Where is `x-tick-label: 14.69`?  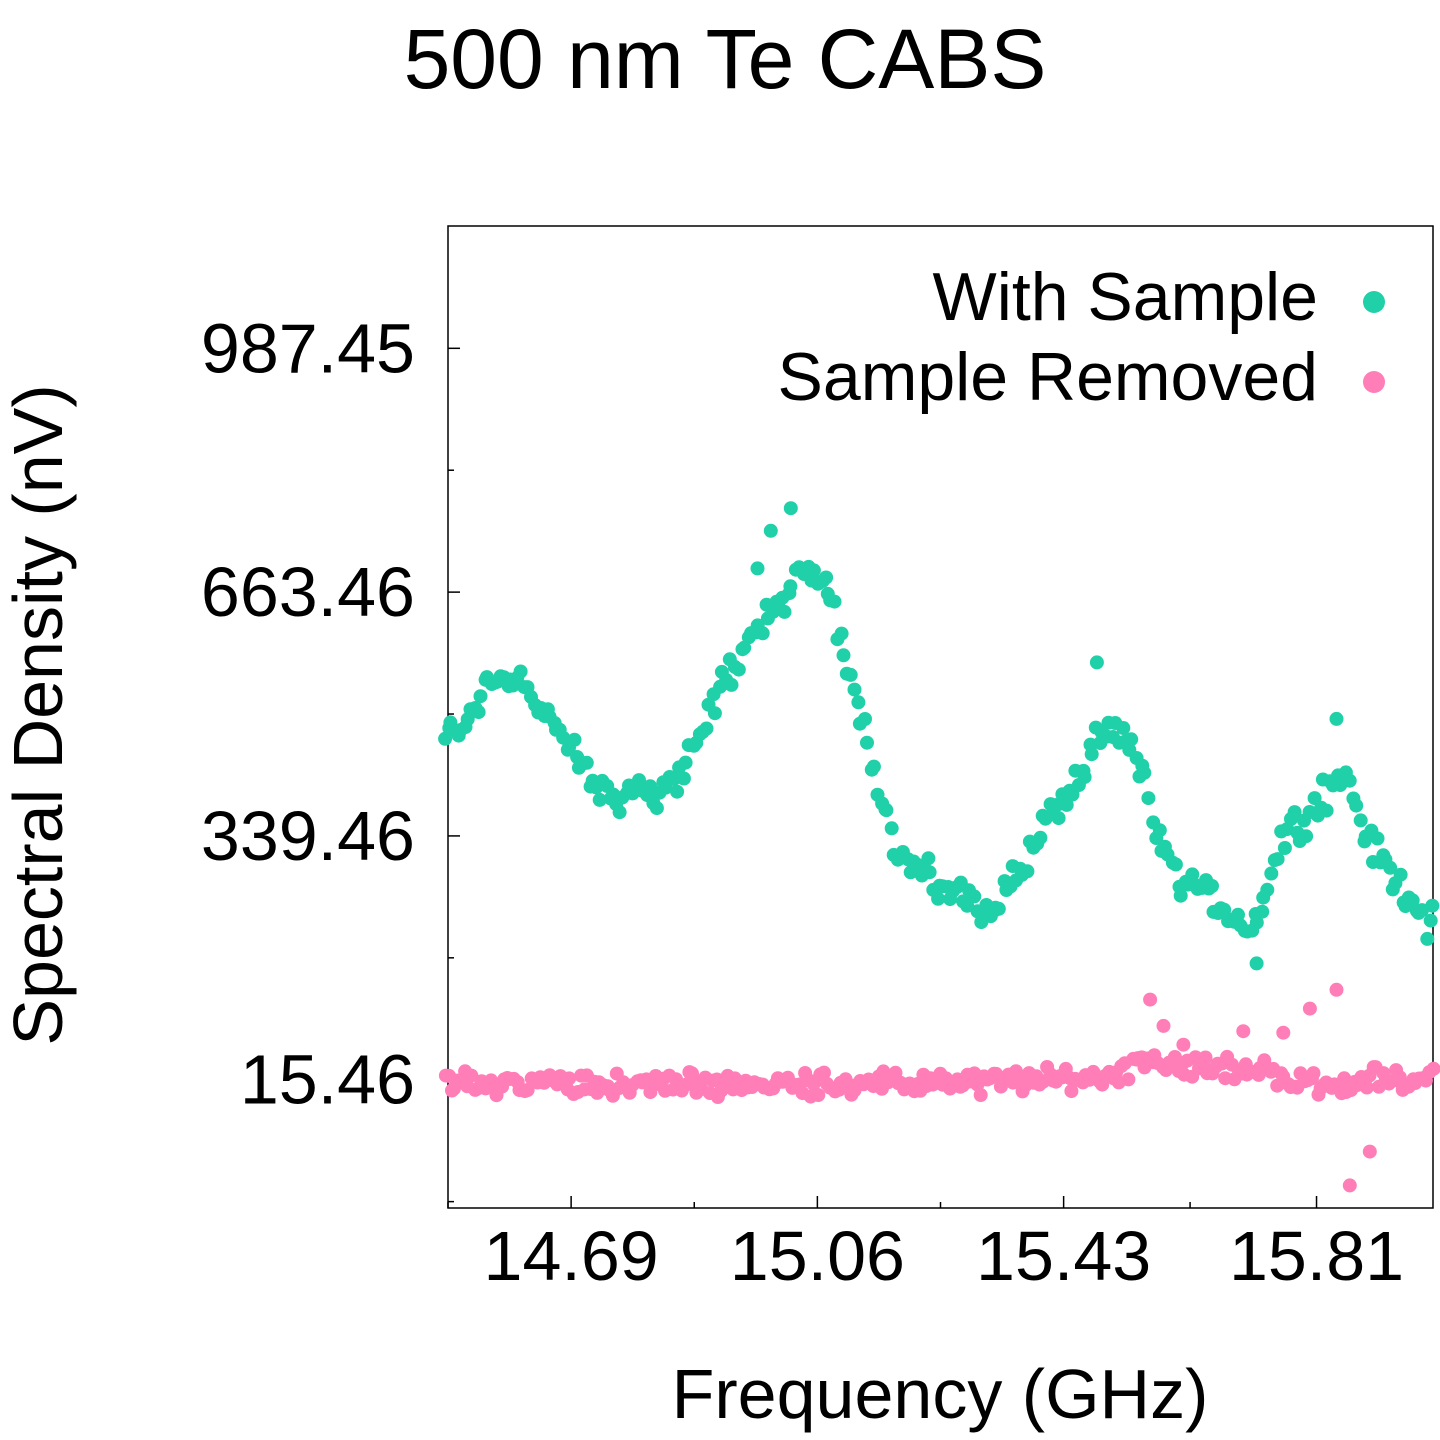
x-tick-label: 14.69 is located at coordinates (571, 1256).